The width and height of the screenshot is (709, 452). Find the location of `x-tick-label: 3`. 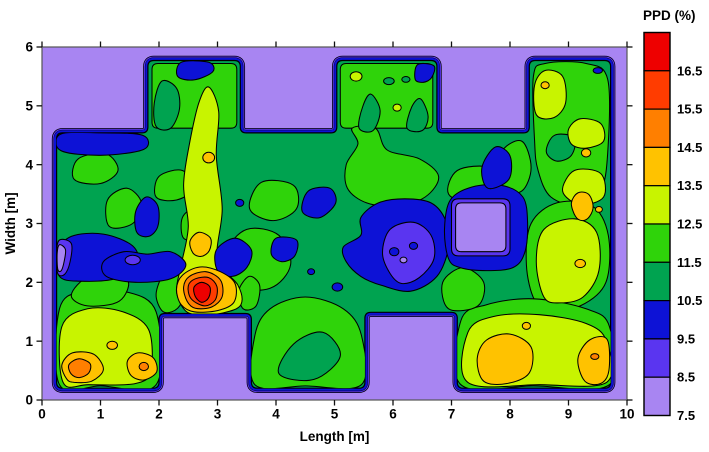

x-tick-label: 3 is located at coordinates (218, 414).